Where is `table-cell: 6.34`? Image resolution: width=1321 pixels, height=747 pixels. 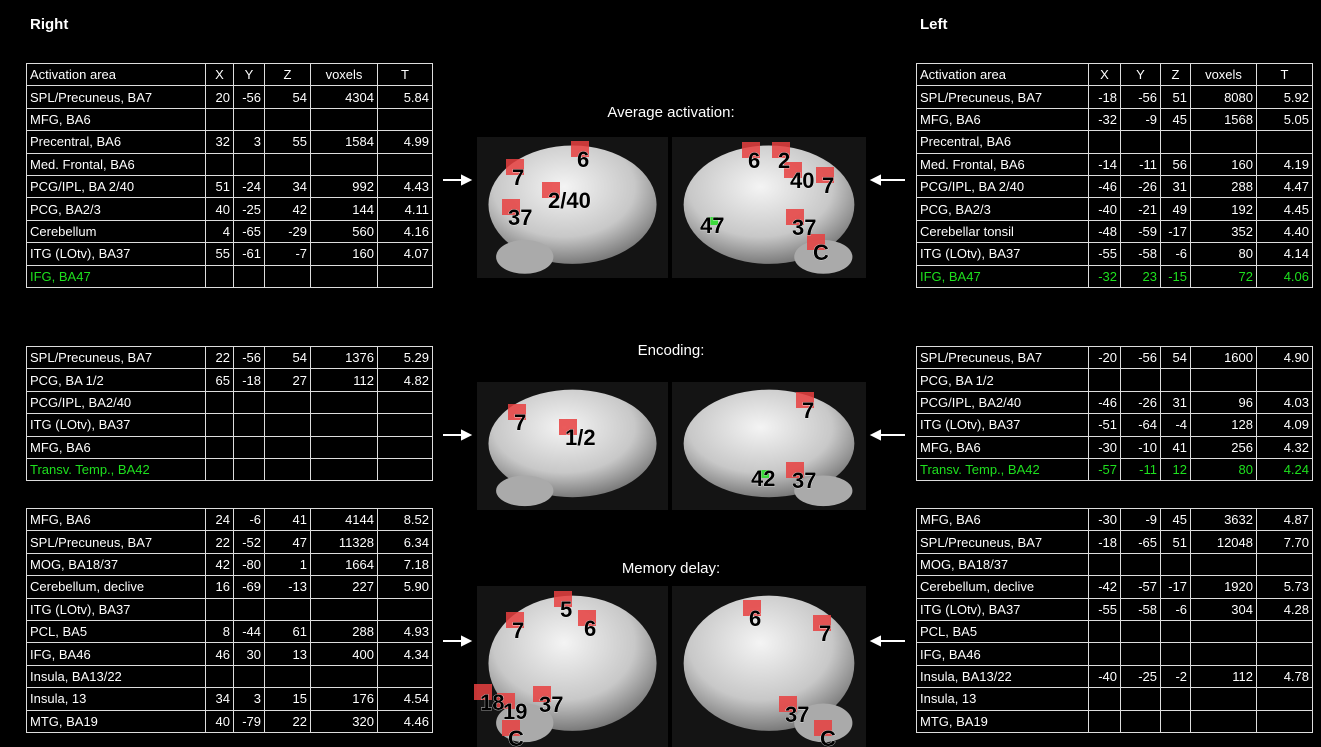 table-cell: 6.34 is located at coordinates (405, 542).